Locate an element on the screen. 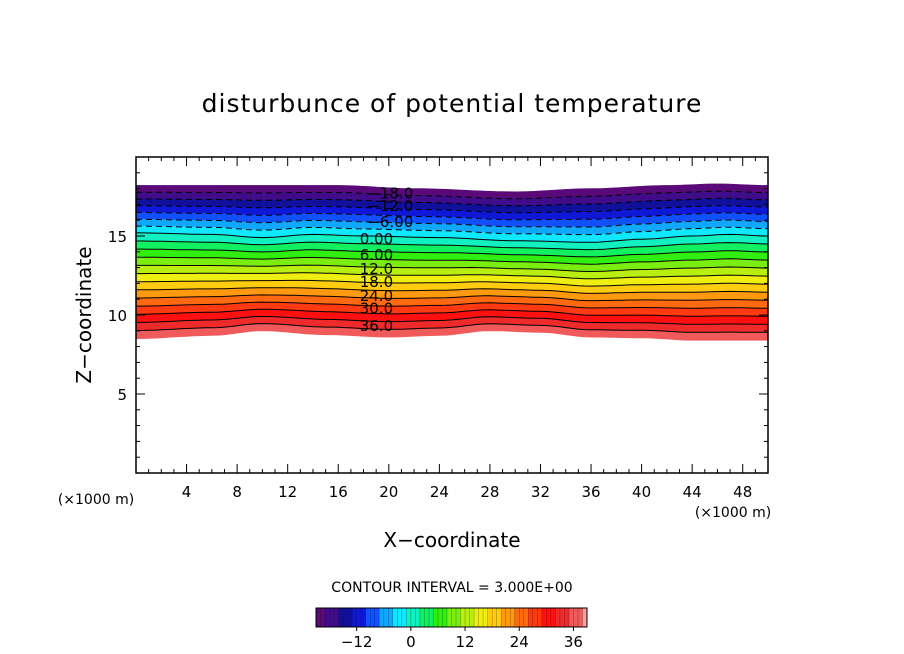  x-axis-label: X−coordinate is located at coordinates (451, 540).